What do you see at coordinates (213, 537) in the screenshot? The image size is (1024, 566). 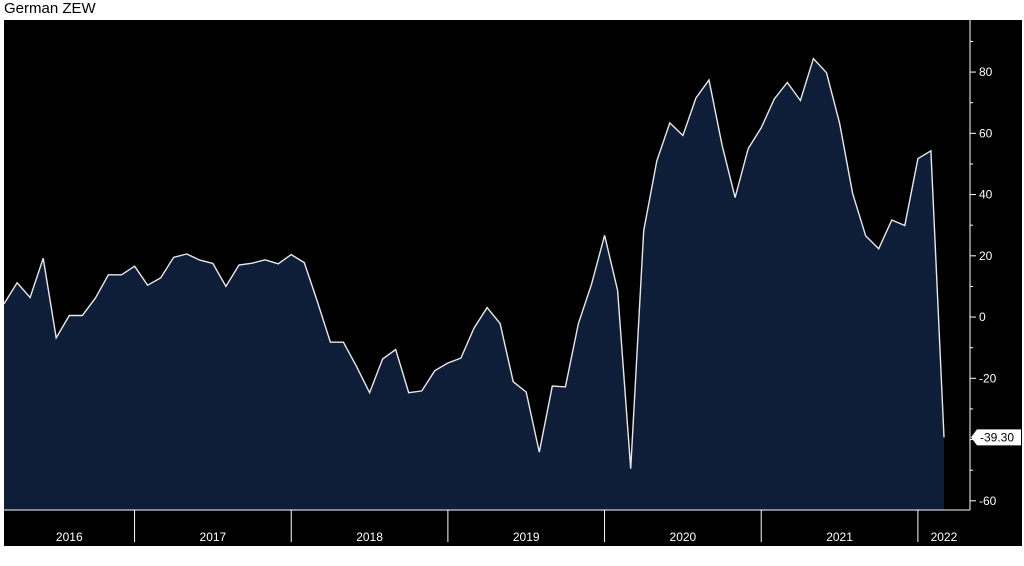 I see `x-tick-label: 2017` at bounding box center [213, 537].